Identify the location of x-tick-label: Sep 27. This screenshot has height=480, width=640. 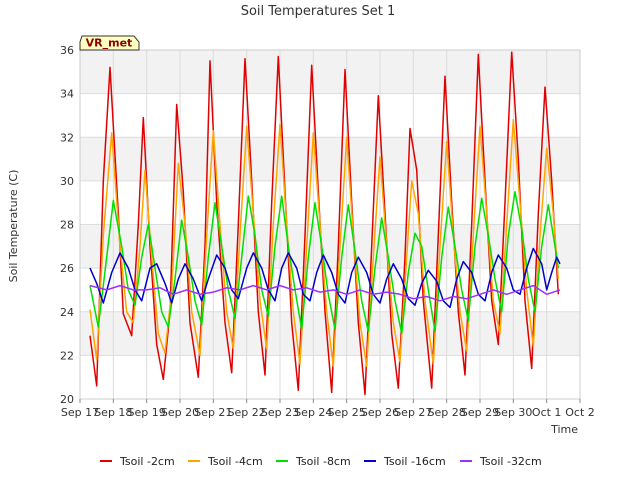
(413, 412).